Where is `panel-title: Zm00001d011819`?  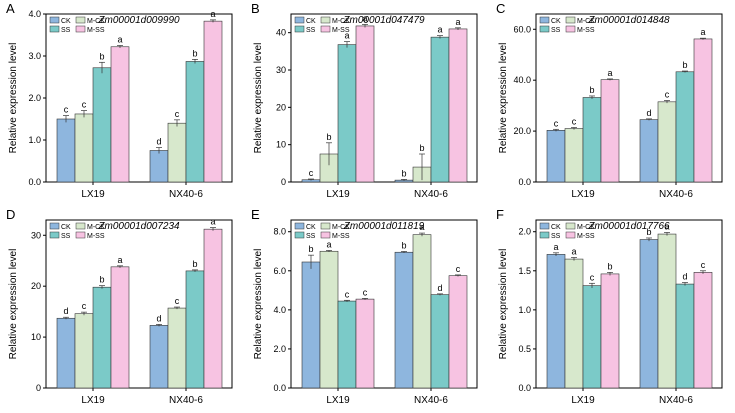
panel-title: Zm00001d011819 is located at coordinates (384, 226).